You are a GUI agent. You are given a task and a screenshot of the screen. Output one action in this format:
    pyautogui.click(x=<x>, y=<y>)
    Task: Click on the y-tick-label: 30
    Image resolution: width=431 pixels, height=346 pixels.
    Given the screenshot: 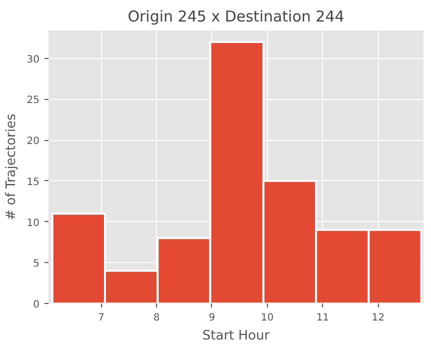 What is the action you would take?
    pyautogui.click(x=33, y=60)
    